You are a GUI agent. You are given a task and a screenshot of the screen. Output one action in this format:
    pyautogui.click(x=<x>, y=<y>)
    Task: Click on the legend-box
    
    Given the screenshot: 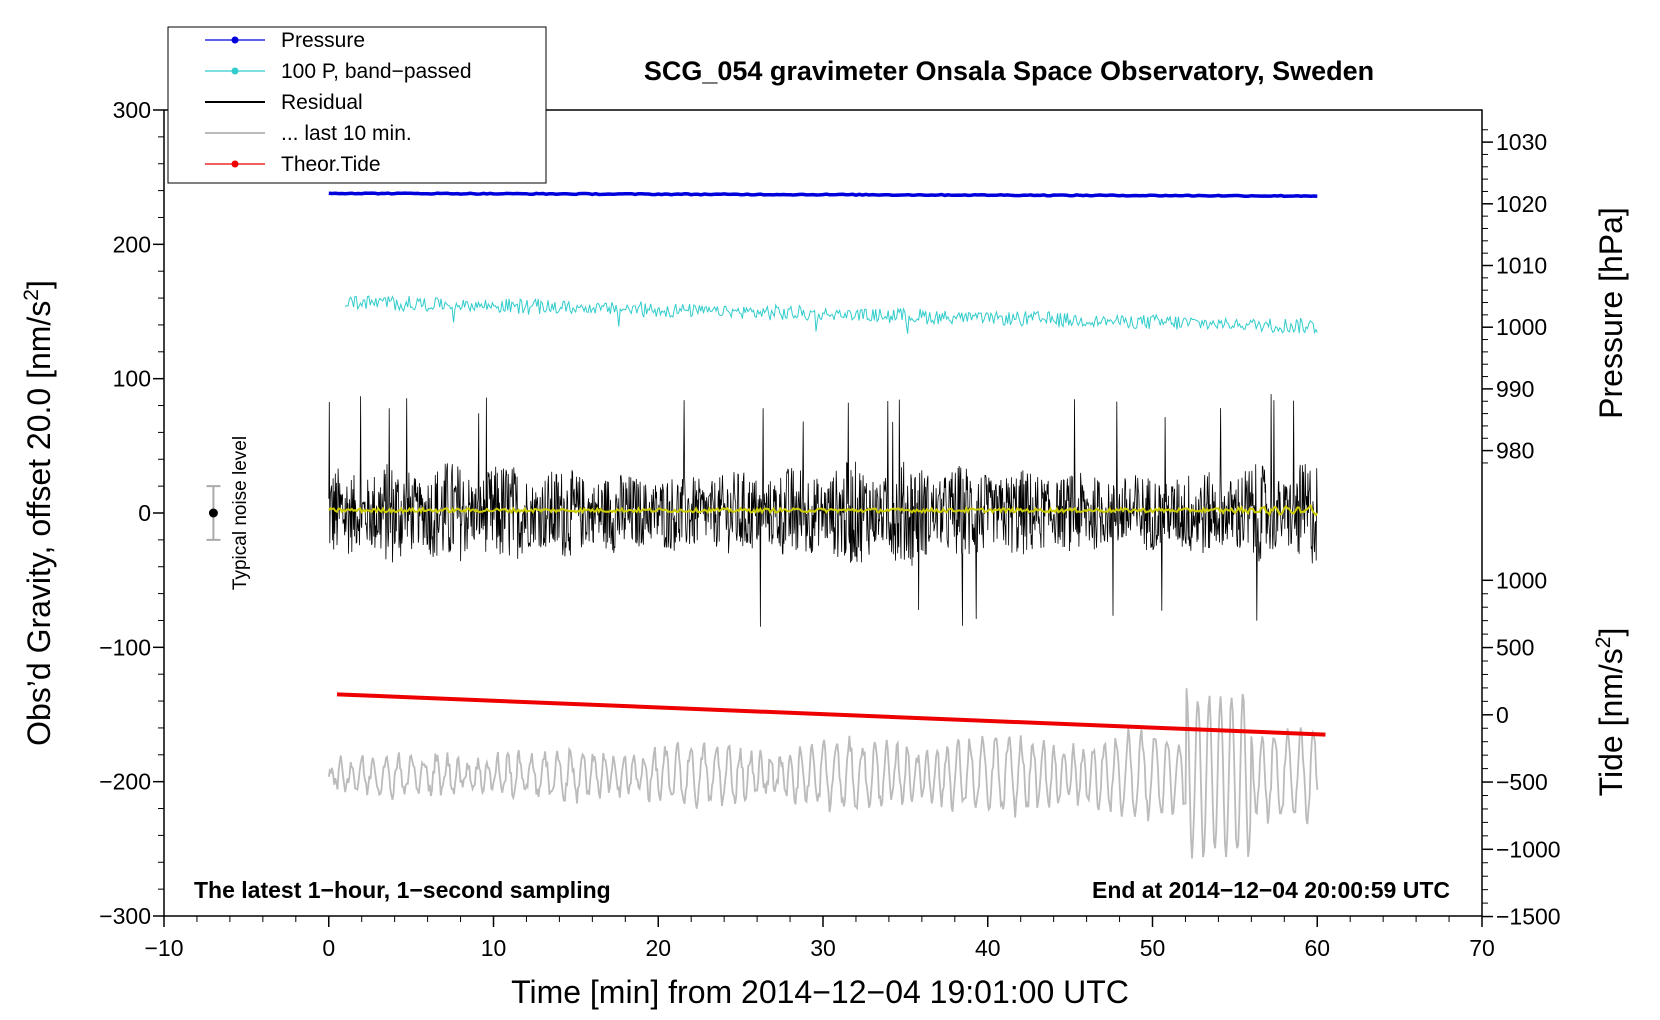 What is the action you would take?
    pyautogui.click(x=357, y=105)
    